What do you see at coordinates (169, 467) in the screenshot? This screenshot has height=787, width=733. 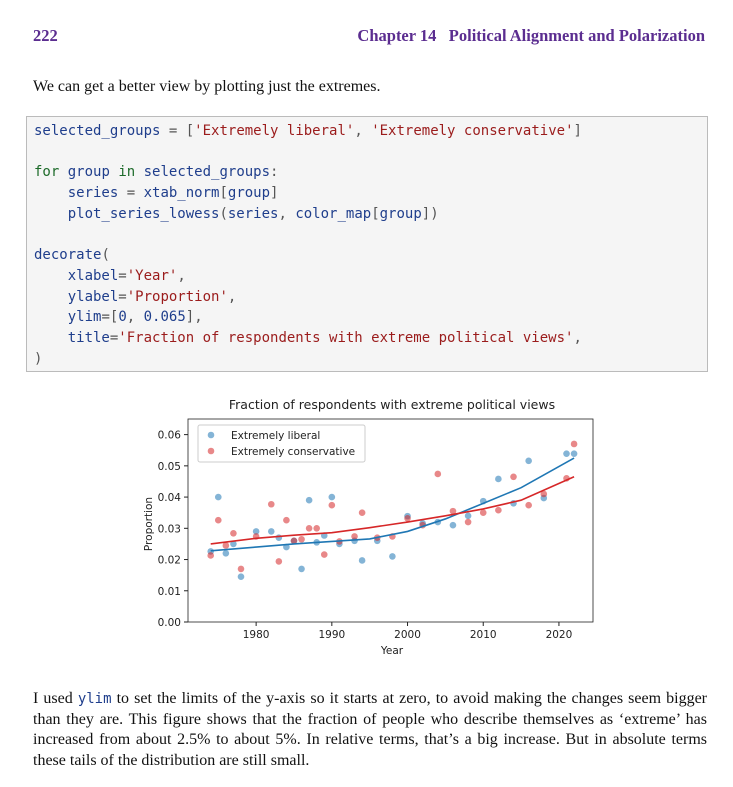 I see `y-tick-label: 0.05` at bounding box center [169, 467].